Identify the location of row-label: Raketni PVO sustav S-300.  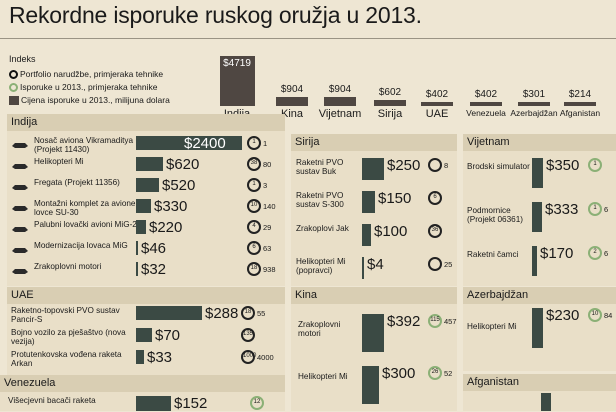
(320, 200).